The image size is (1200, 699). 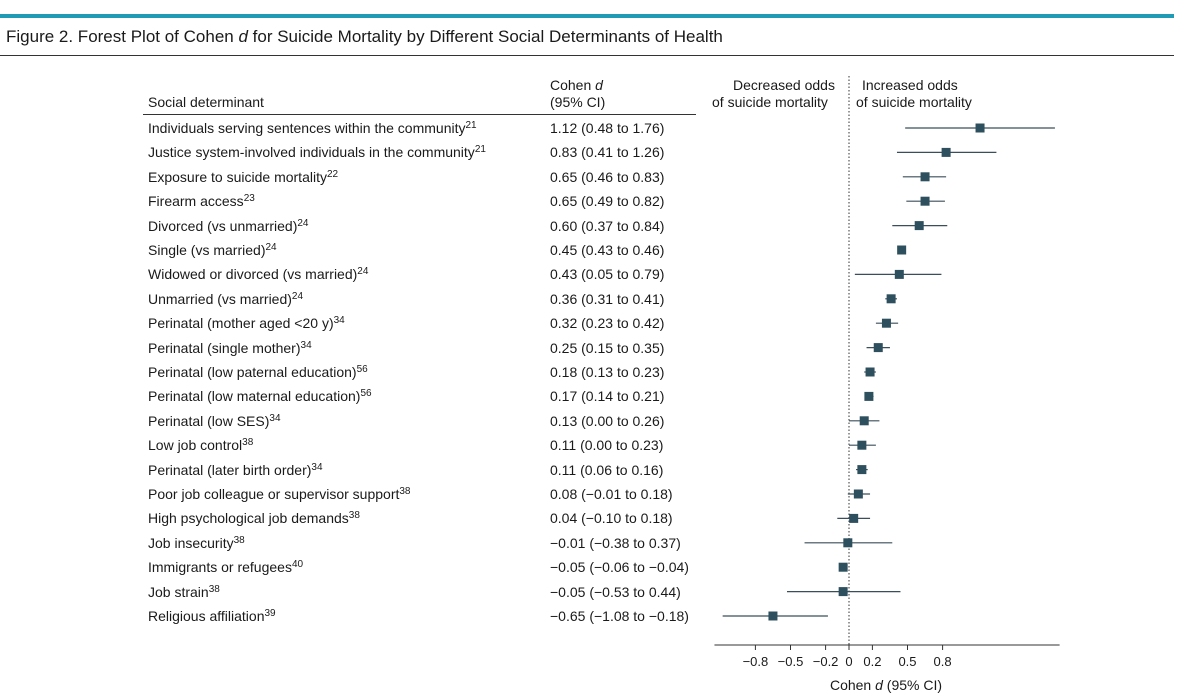 What do you see at coordinates (607, 201) in the screenshot?
I see `row-ci-text: 0.65 (0.49 to 0.82)` at bounding box center [607, 201].